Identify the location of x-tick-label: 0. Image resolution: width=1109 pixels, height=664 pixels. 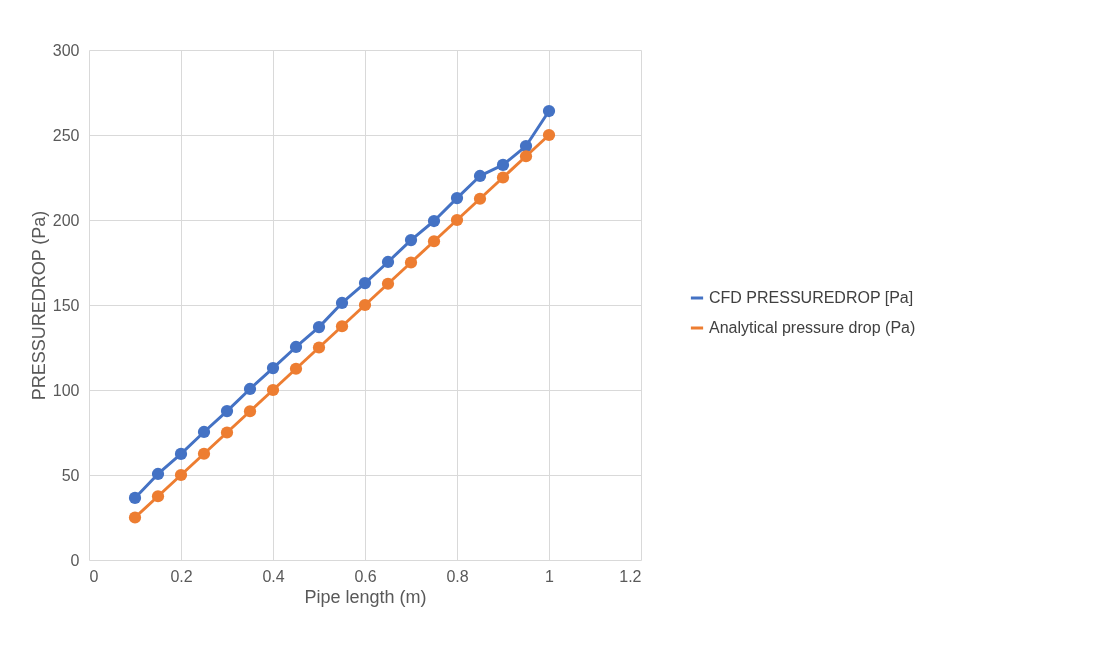
(94, 576).